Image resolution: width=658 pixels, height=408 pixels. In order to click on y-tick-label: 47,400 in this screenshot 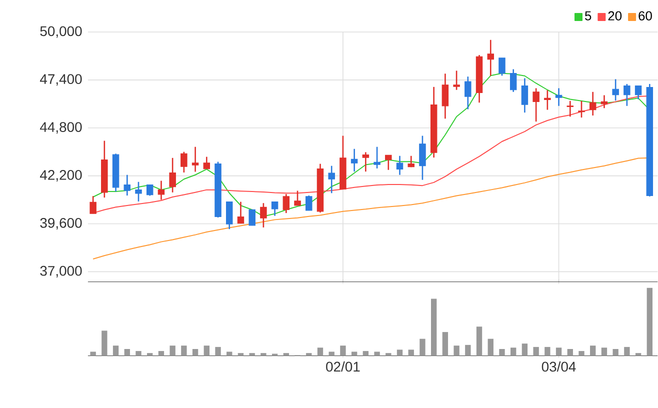, I will do `click(61, 80)`.